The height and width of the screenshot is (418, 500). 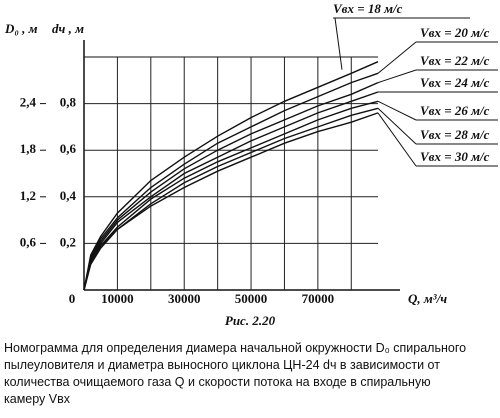 I want to click on y-tick-label: 0,8, so click(x=68, y=102).